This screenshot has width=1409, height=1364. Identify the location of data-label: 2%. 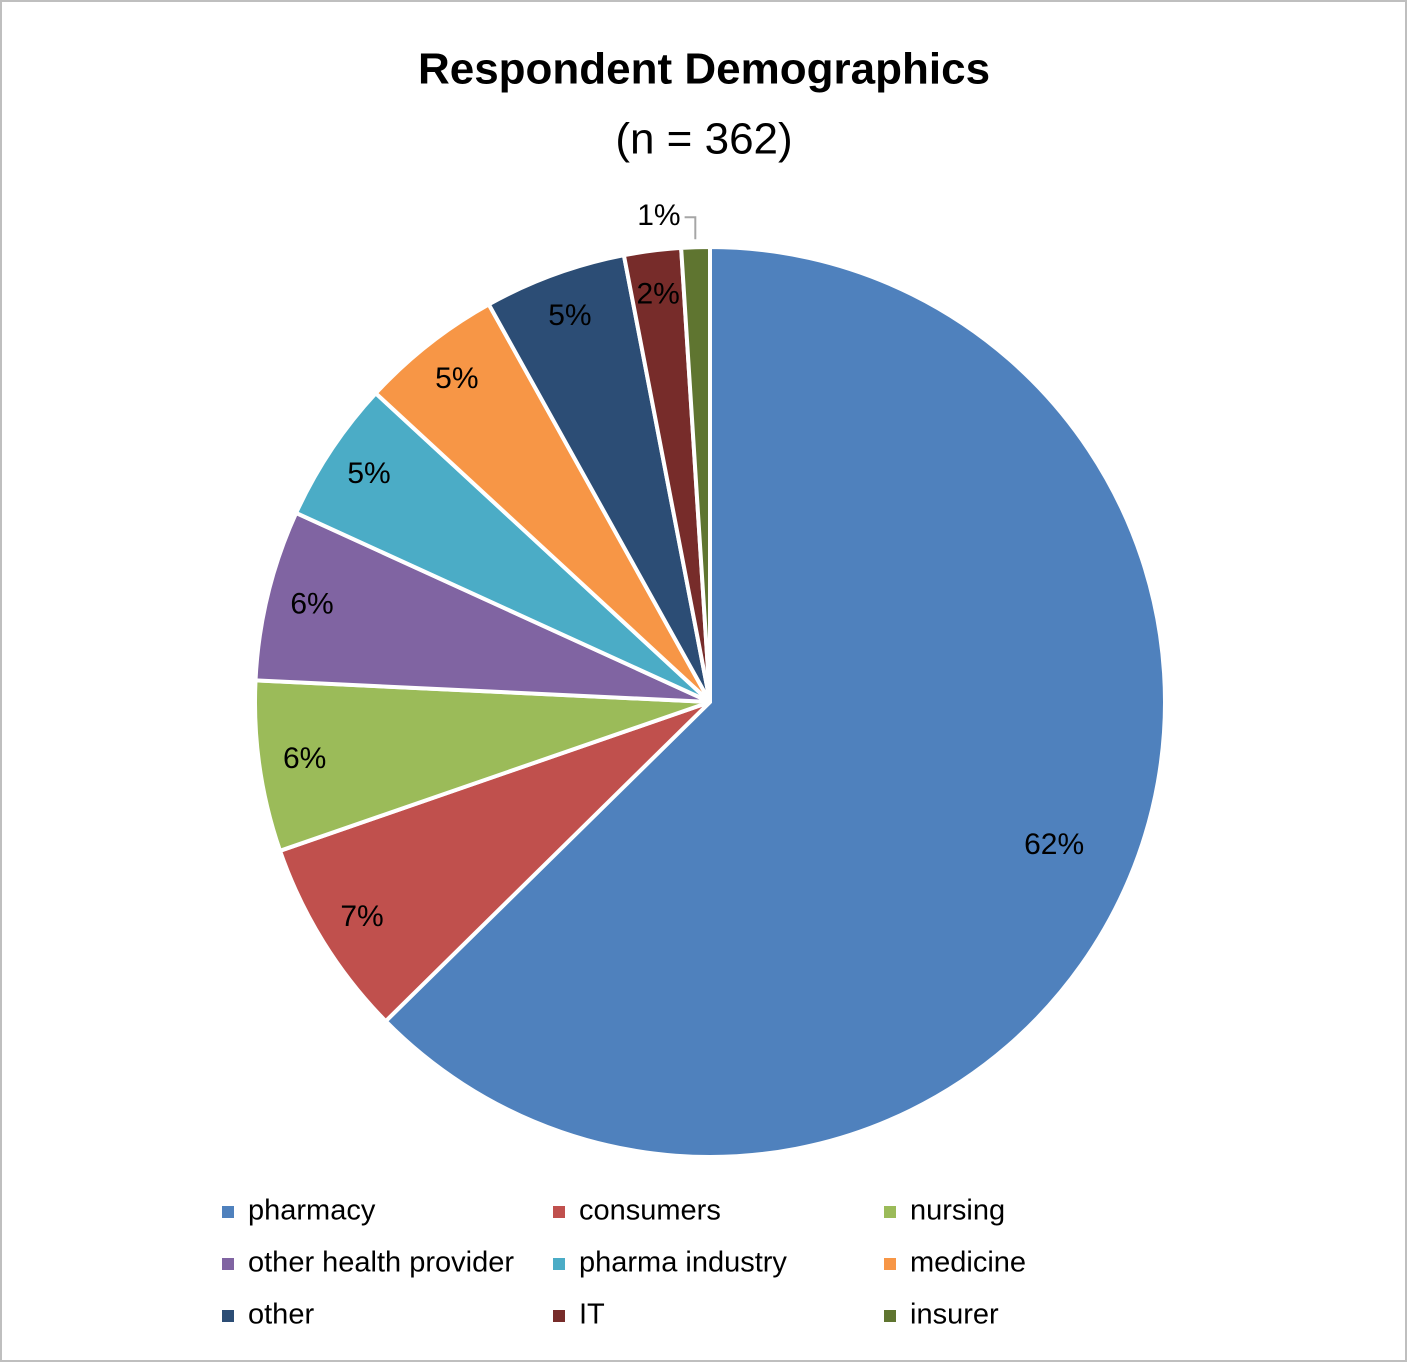
(657, 294).